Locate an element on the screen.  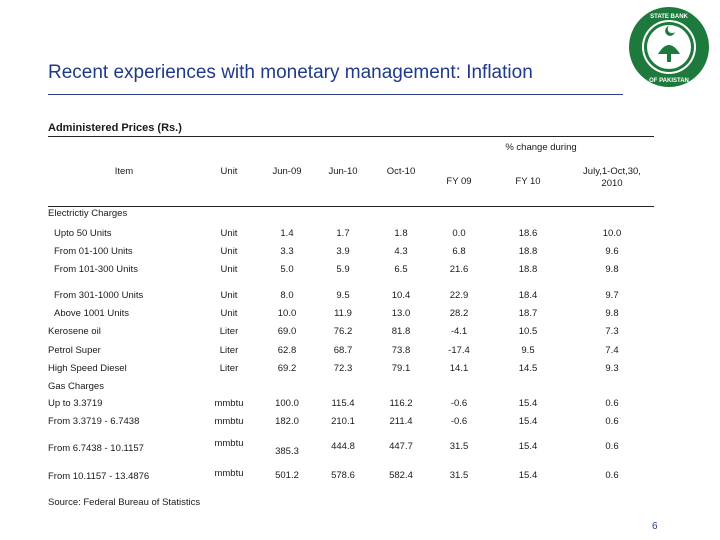
row-value: 79.1 is located at coordinates (401, 368).